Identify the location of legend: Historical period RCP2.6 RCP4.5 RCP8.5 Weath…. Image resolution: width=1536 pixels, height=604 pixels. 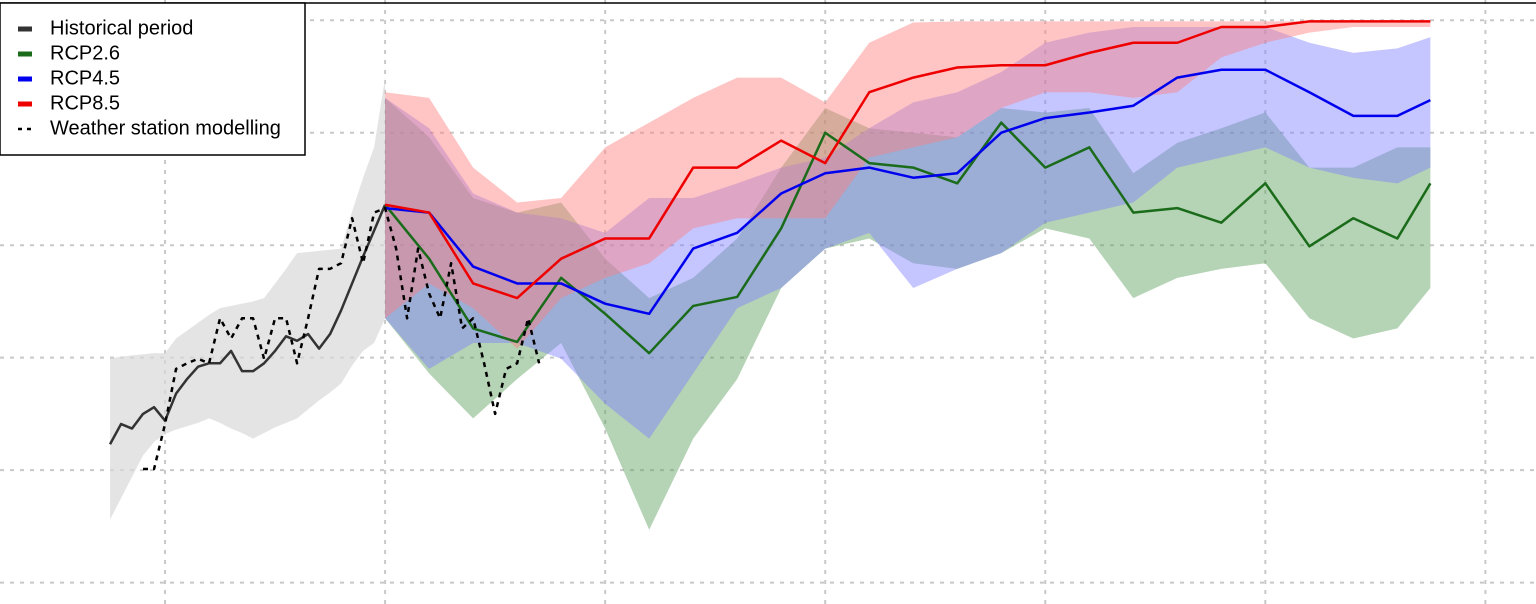
(153, 79).